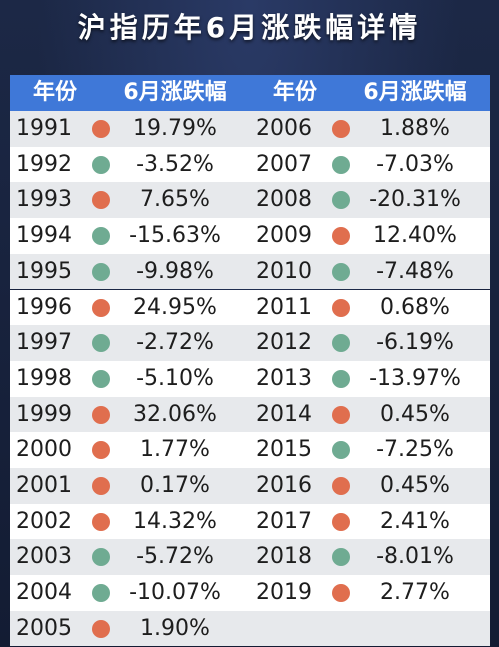 The image size is (499, 647). Describe the element at coordinates (415, 593) in the screenshot. I see `change-cell: 2.77%` at that location.